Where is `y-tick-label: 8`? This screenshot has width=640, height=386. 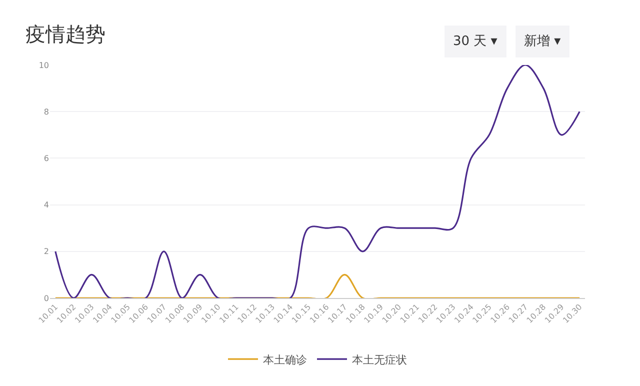 y-tick-label: 8 is located at coordinates (46, 111).